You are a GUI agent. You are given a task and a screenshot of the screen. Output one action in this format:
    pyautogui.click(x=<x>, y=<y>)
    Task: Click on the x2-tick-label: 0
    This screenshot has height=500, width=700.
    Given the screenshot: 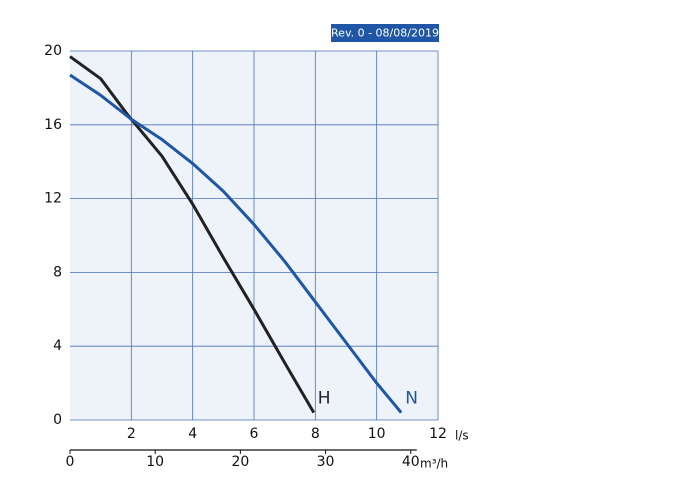 What is the action you would take?
    pyautogui.click(x=70, y=462)
    